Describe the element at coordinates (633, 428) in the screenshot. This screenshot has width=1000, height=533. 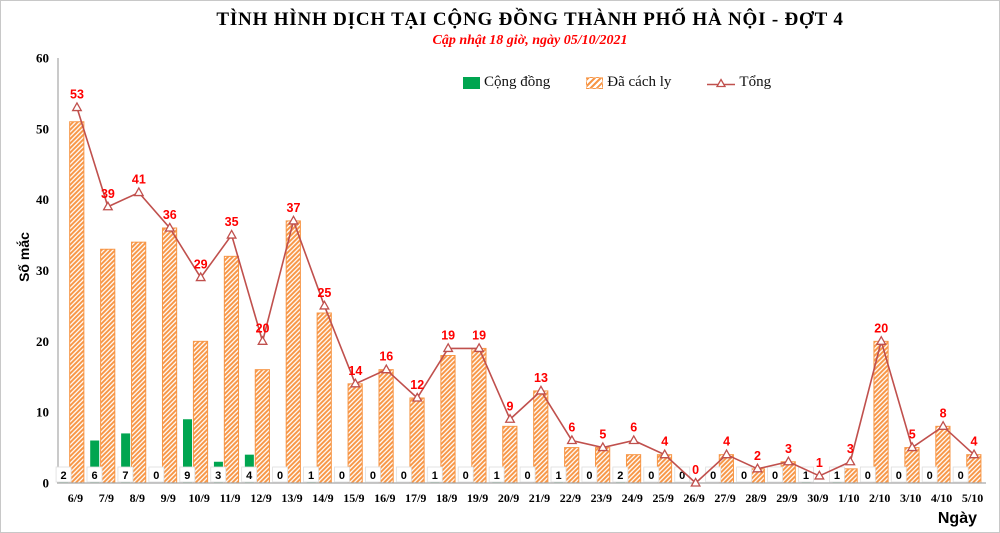
I see `tong-value-label: 6` at that location.